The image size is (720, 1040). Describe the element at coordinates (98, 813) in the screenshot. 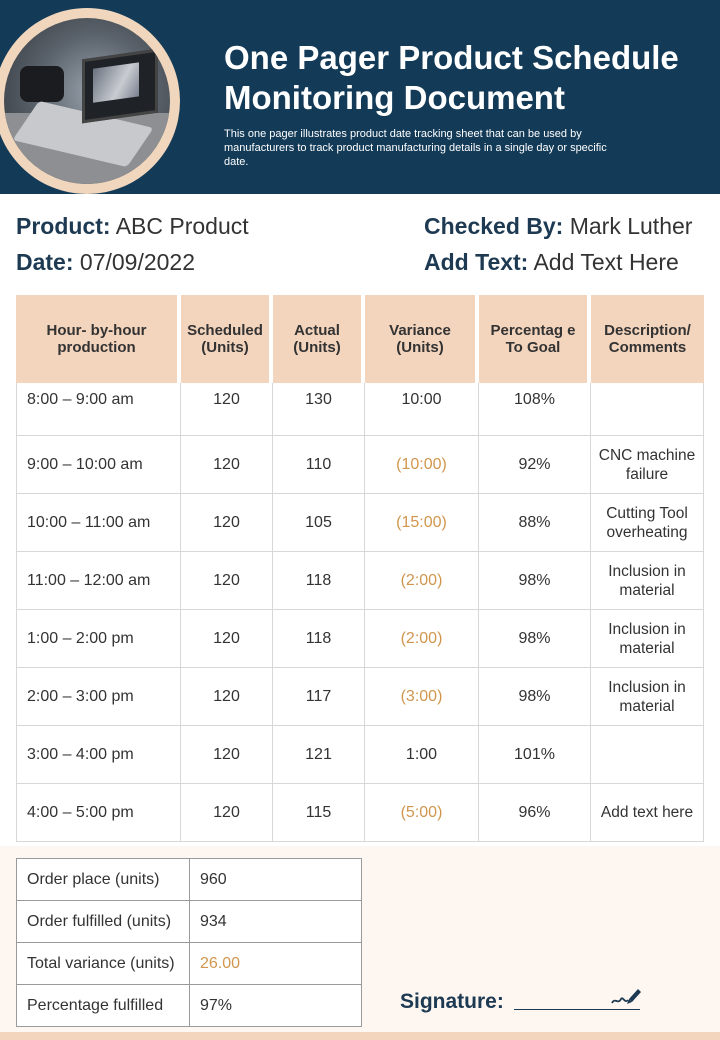

I see `hour-cell: 4:00 – 5:00 pm` at that location.